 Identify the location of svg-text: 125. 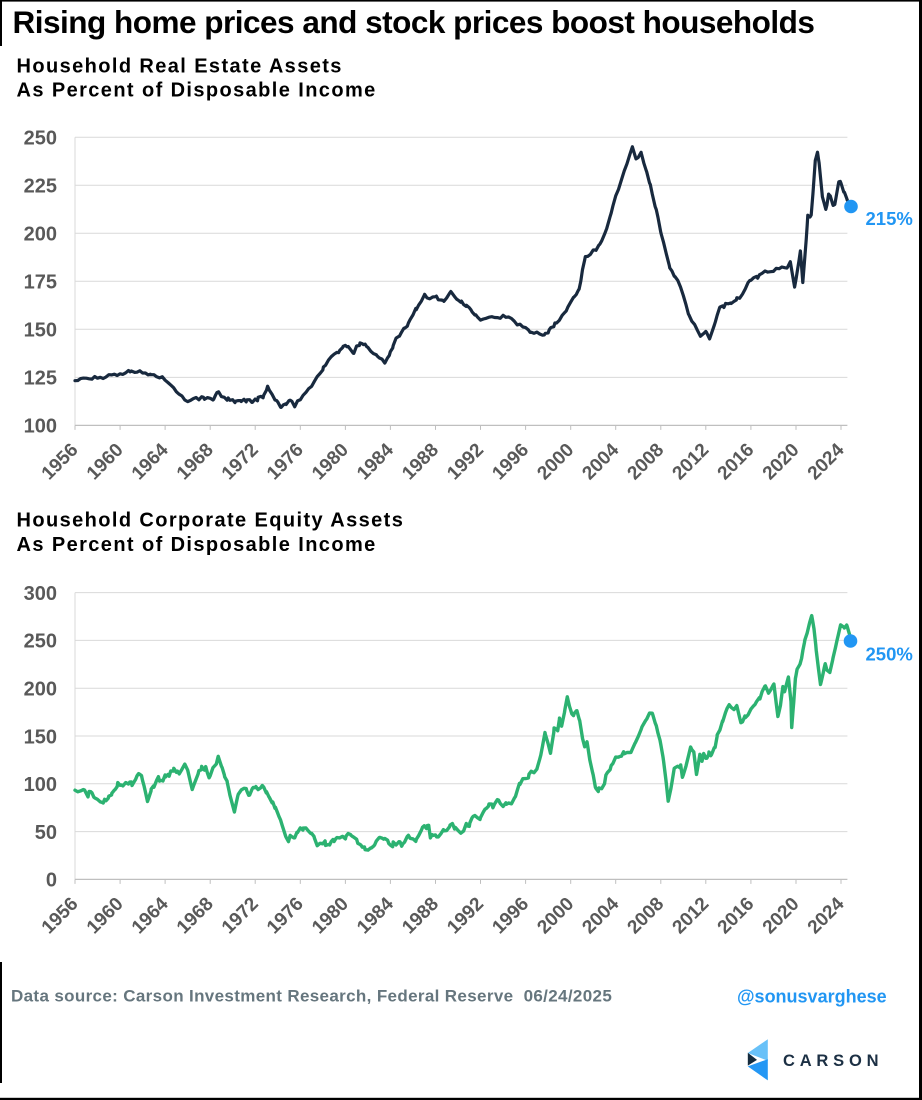
(40, 379).